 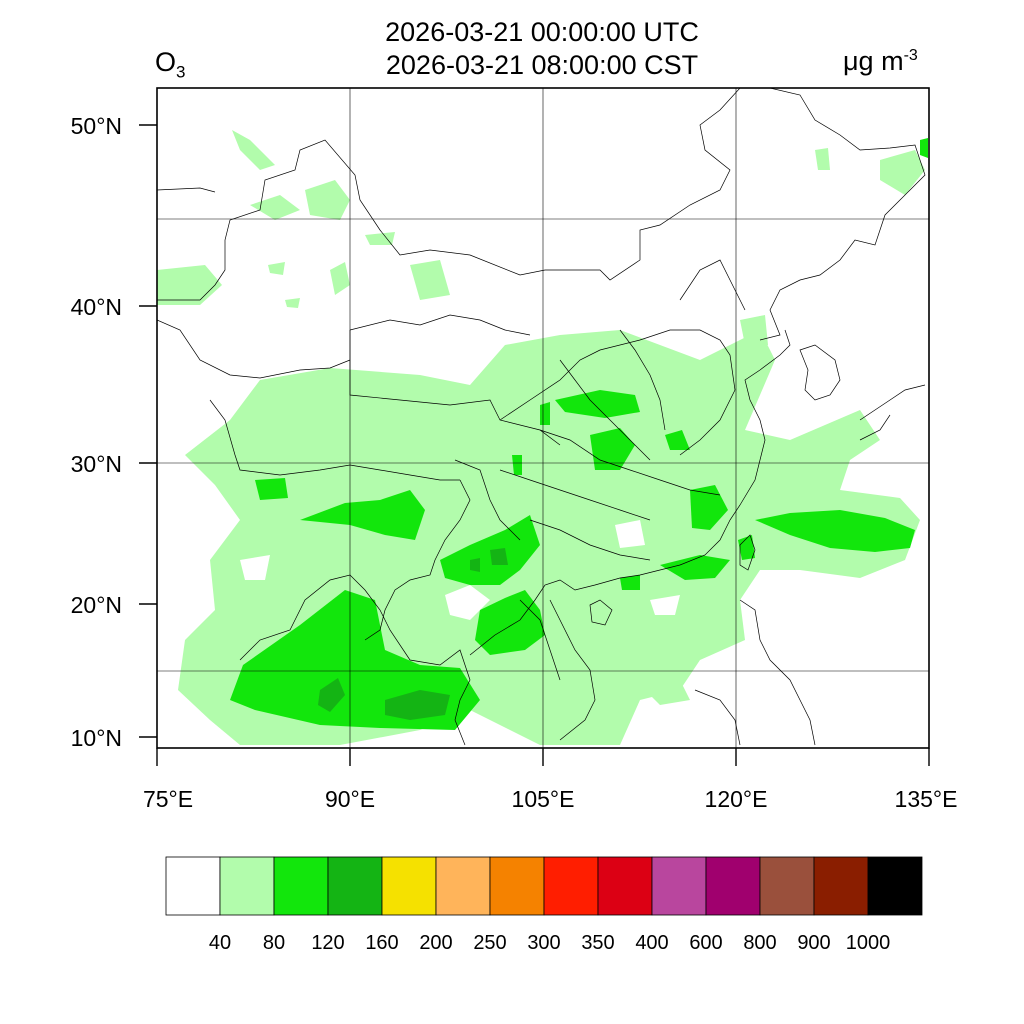 What do you see at coordinates (96, 307) in the screenshot?
I see `lat-label-40: 40°N` at bounding box center [96, 307].